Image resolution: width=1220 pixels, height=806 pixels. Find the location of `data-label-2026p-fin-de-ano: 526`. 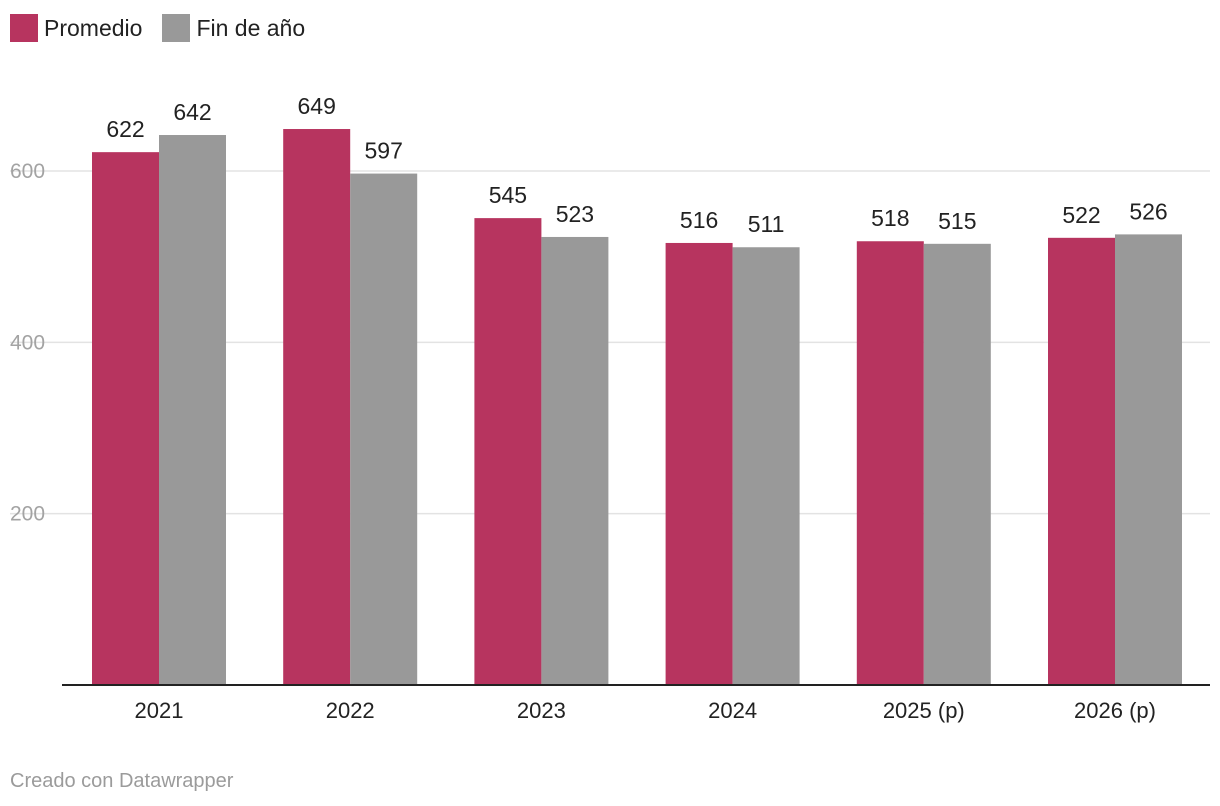

data-label-2026p-fin-de-ano: 526 is located at coordinates (1148, 211).